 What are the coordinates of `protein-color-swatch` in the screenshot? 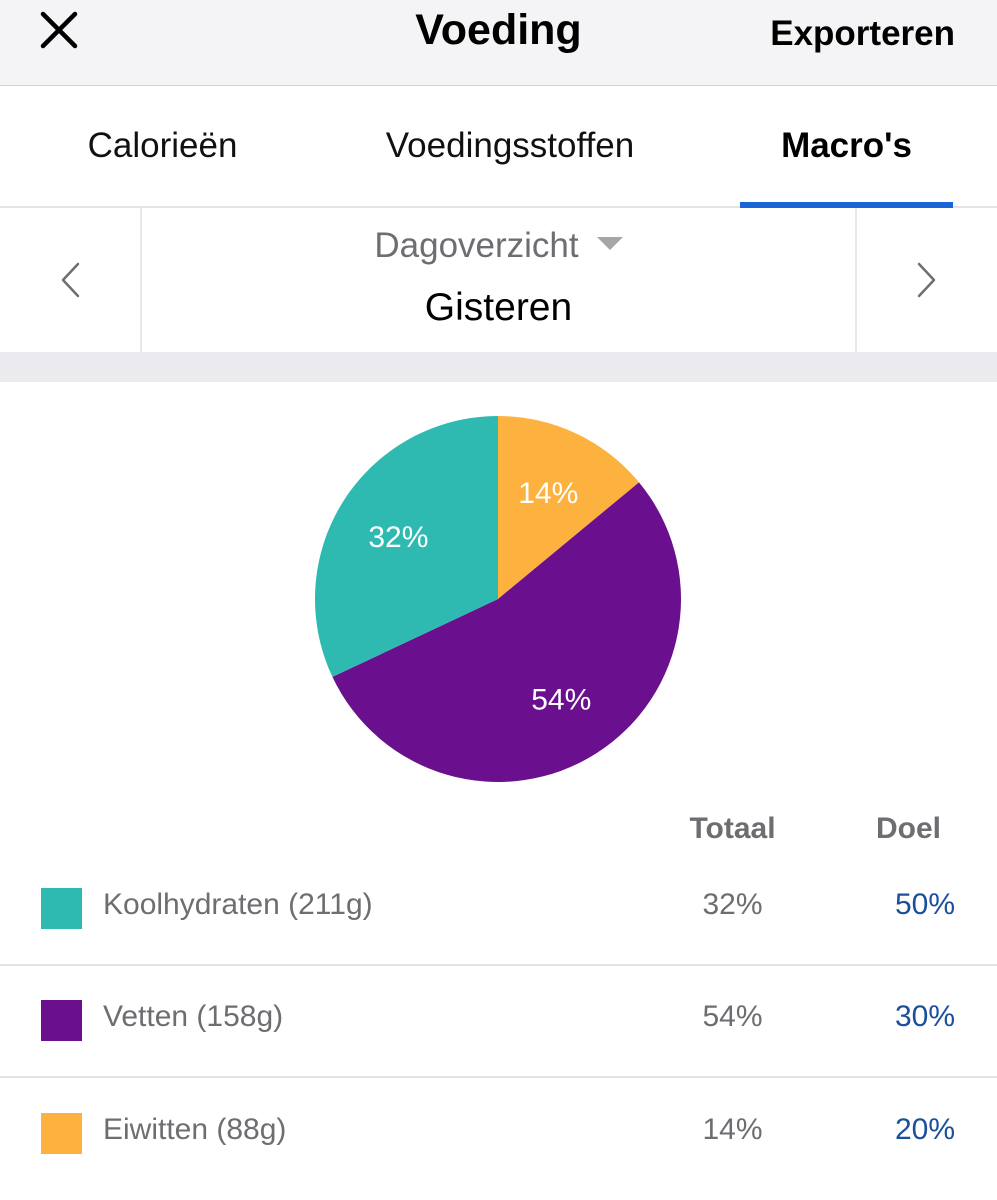 It's located at (61, 1133).